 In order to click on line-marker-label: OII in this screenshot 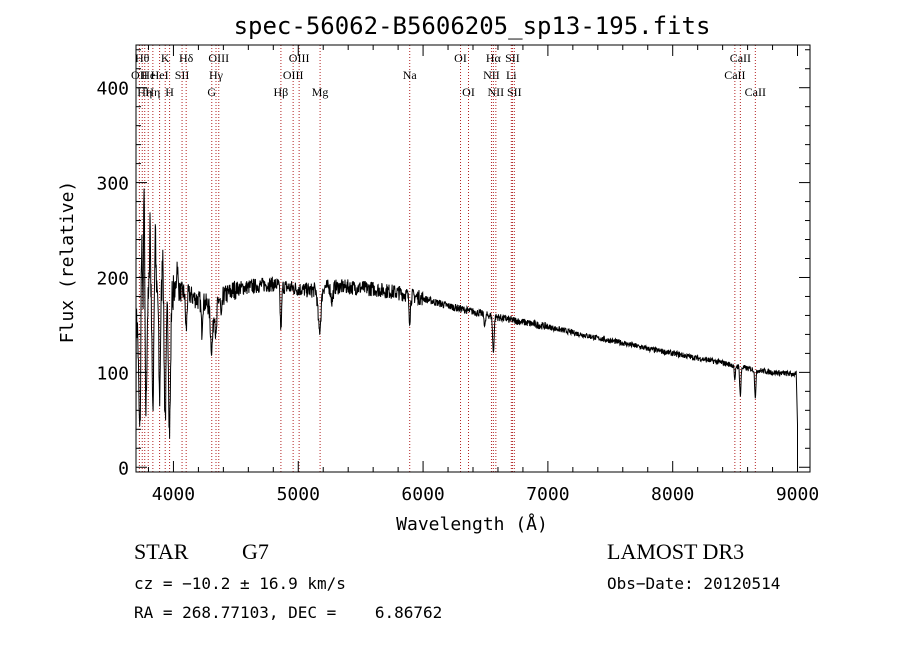, I will do `click(139, 75)`.